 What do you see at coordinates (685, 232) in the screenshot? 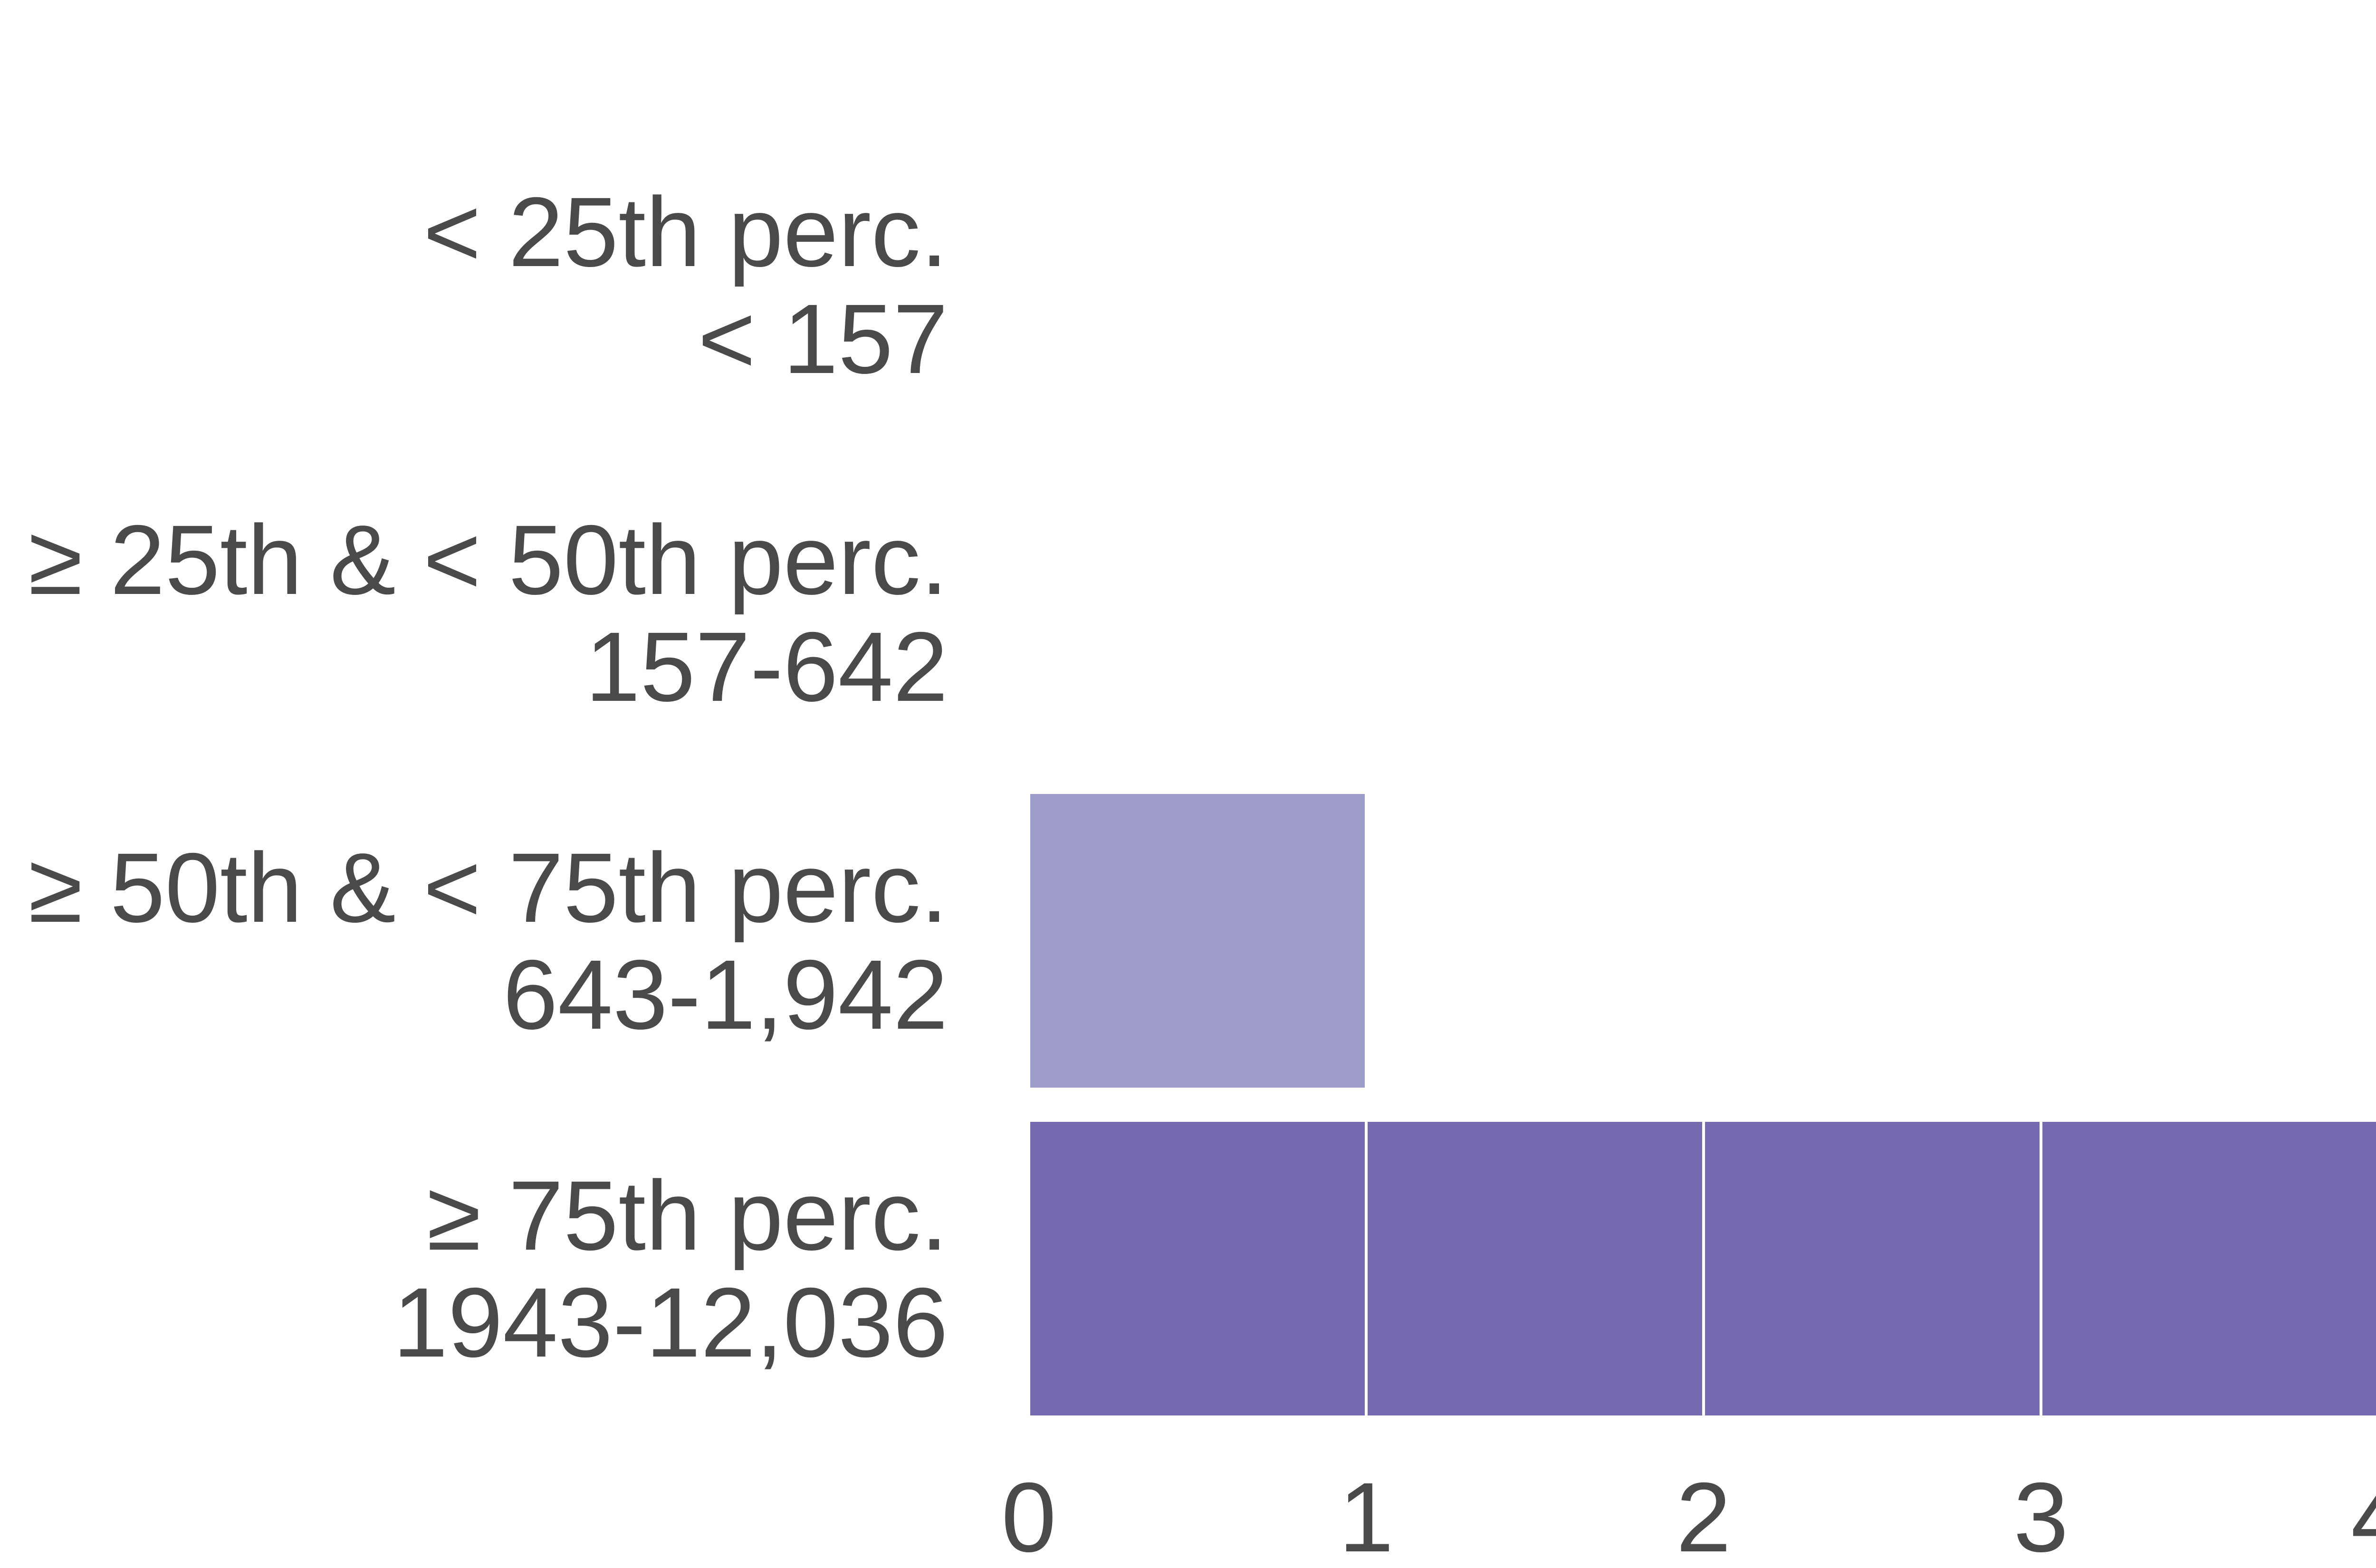
I see `category-label-line1: < 25th perc.` at bounding box center [685, 232].